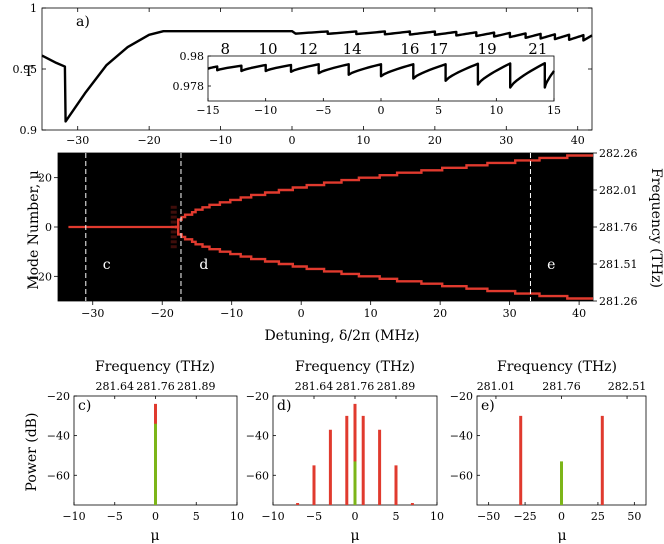 The image size is (664, 544). I want to click on inset-annotation: 14, so click(352, 49).